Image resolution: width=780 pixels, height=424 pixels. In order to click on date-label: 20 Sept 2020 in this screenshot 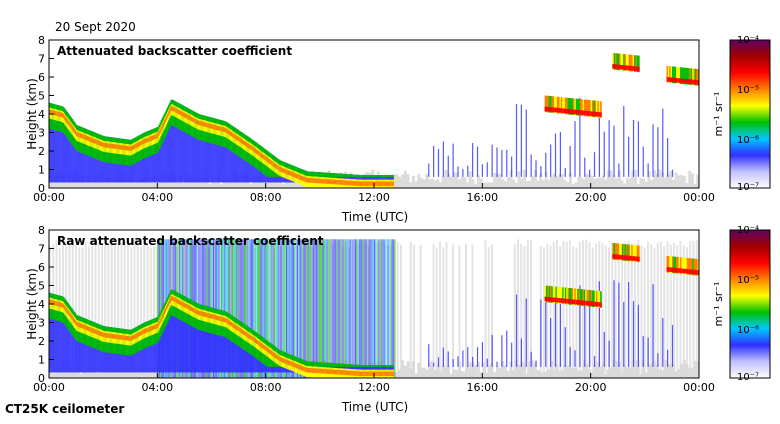, I will do `click(95, 27)`.